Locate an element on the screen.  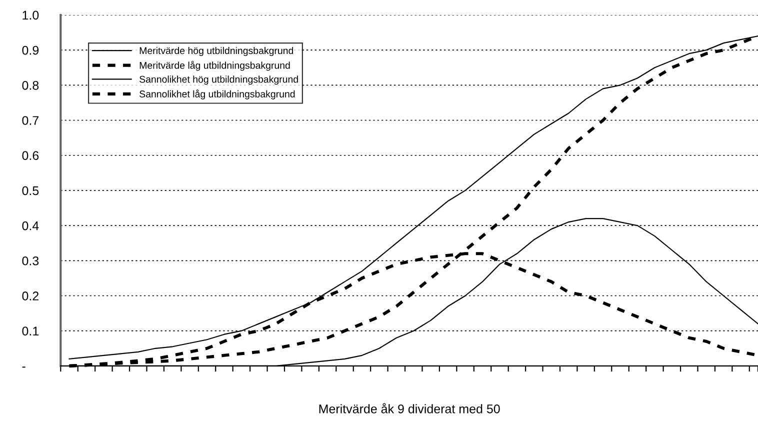
legend-label: Meritvärde låg utbildningsbakgrund is located at coordinates (215, 65).